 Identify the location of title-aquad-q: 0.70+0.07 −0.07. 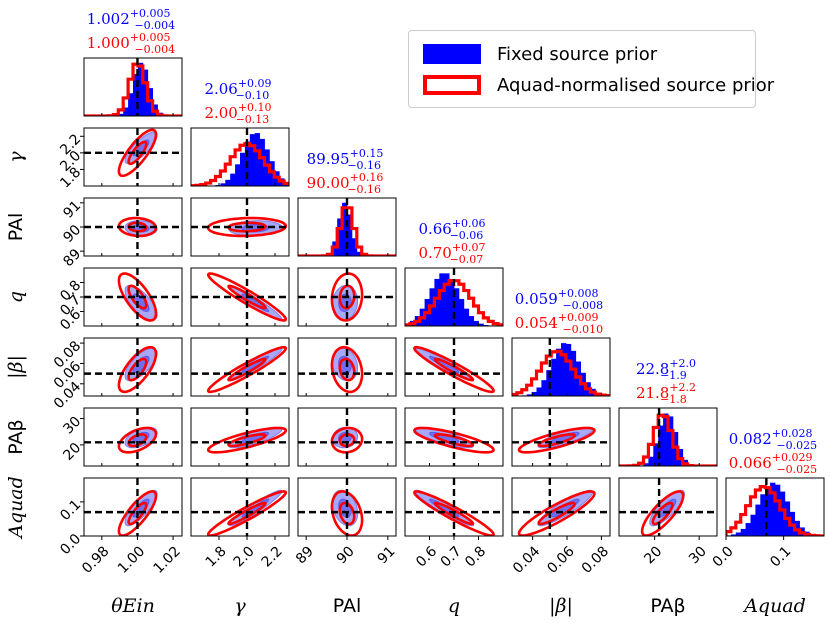
(451, 253).